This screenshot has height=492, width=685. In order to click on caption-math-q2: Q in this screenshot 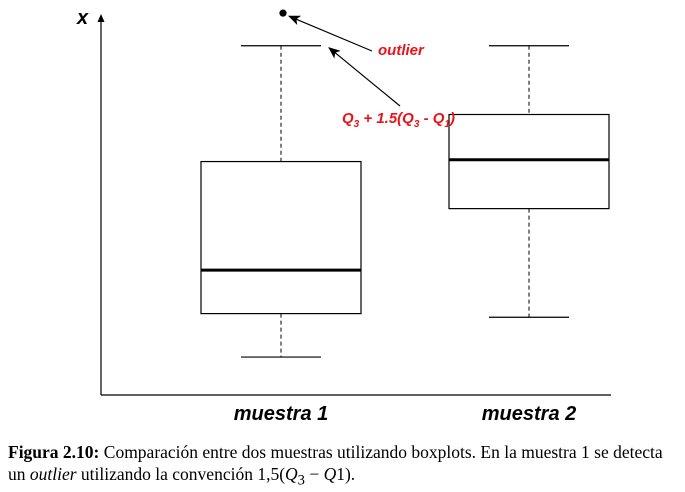, I will do `click(330, 474)`.